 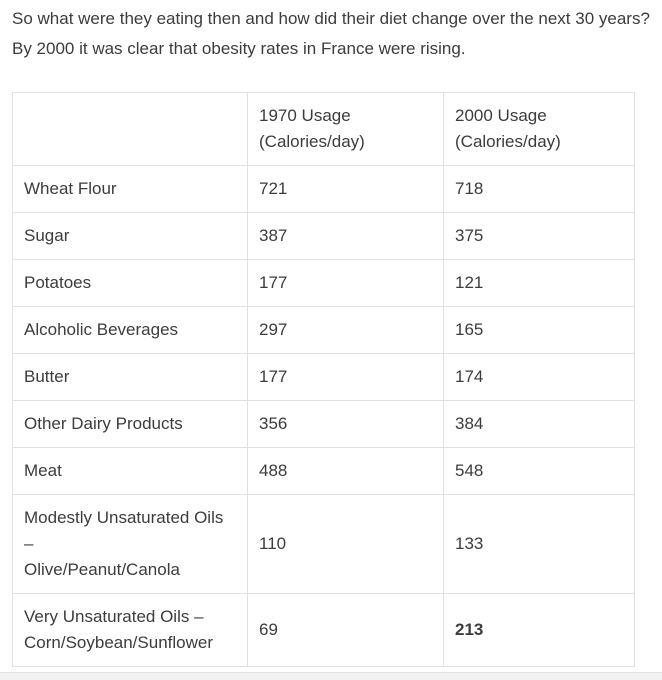 I want to click on usage-2000-value: 133, so click(x=539, y=544).